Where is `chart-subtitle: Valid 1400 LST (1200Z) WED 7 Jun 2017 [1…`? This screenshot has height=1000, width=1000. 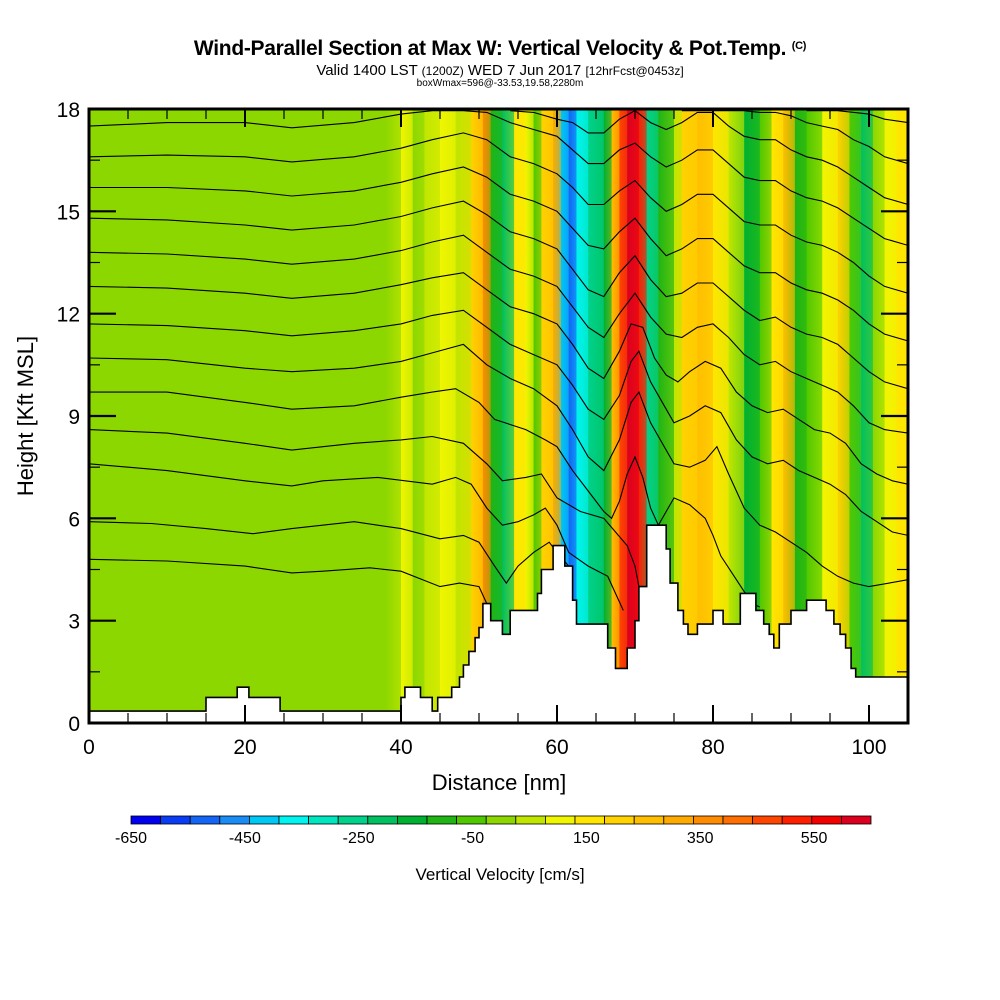
chart-subtitle: Valid 1400 LST (1200Z) WED 7 Jun 2017 [1… is located at coordinates (500, 70).